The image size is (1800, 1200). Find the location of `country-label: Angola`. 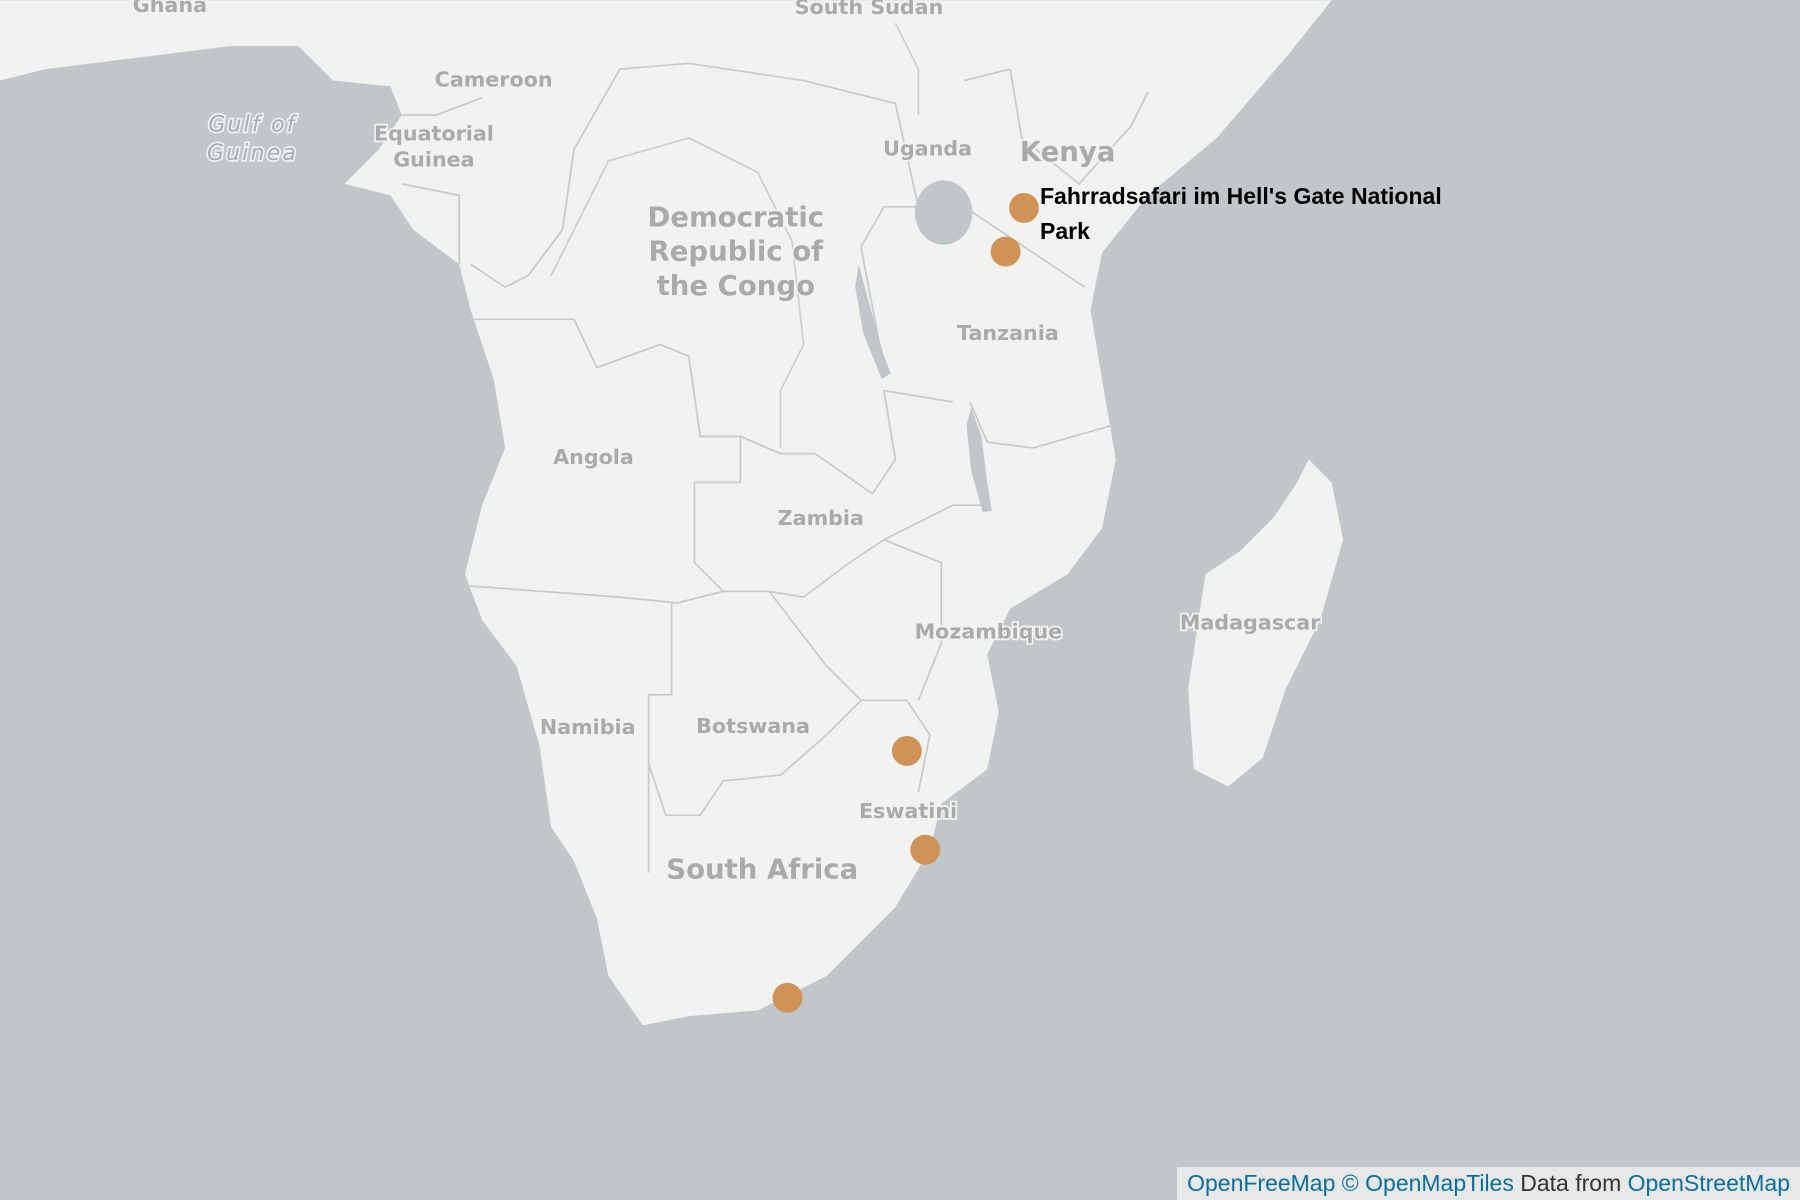

country-label: Angola is located at coordinates (593, 457).